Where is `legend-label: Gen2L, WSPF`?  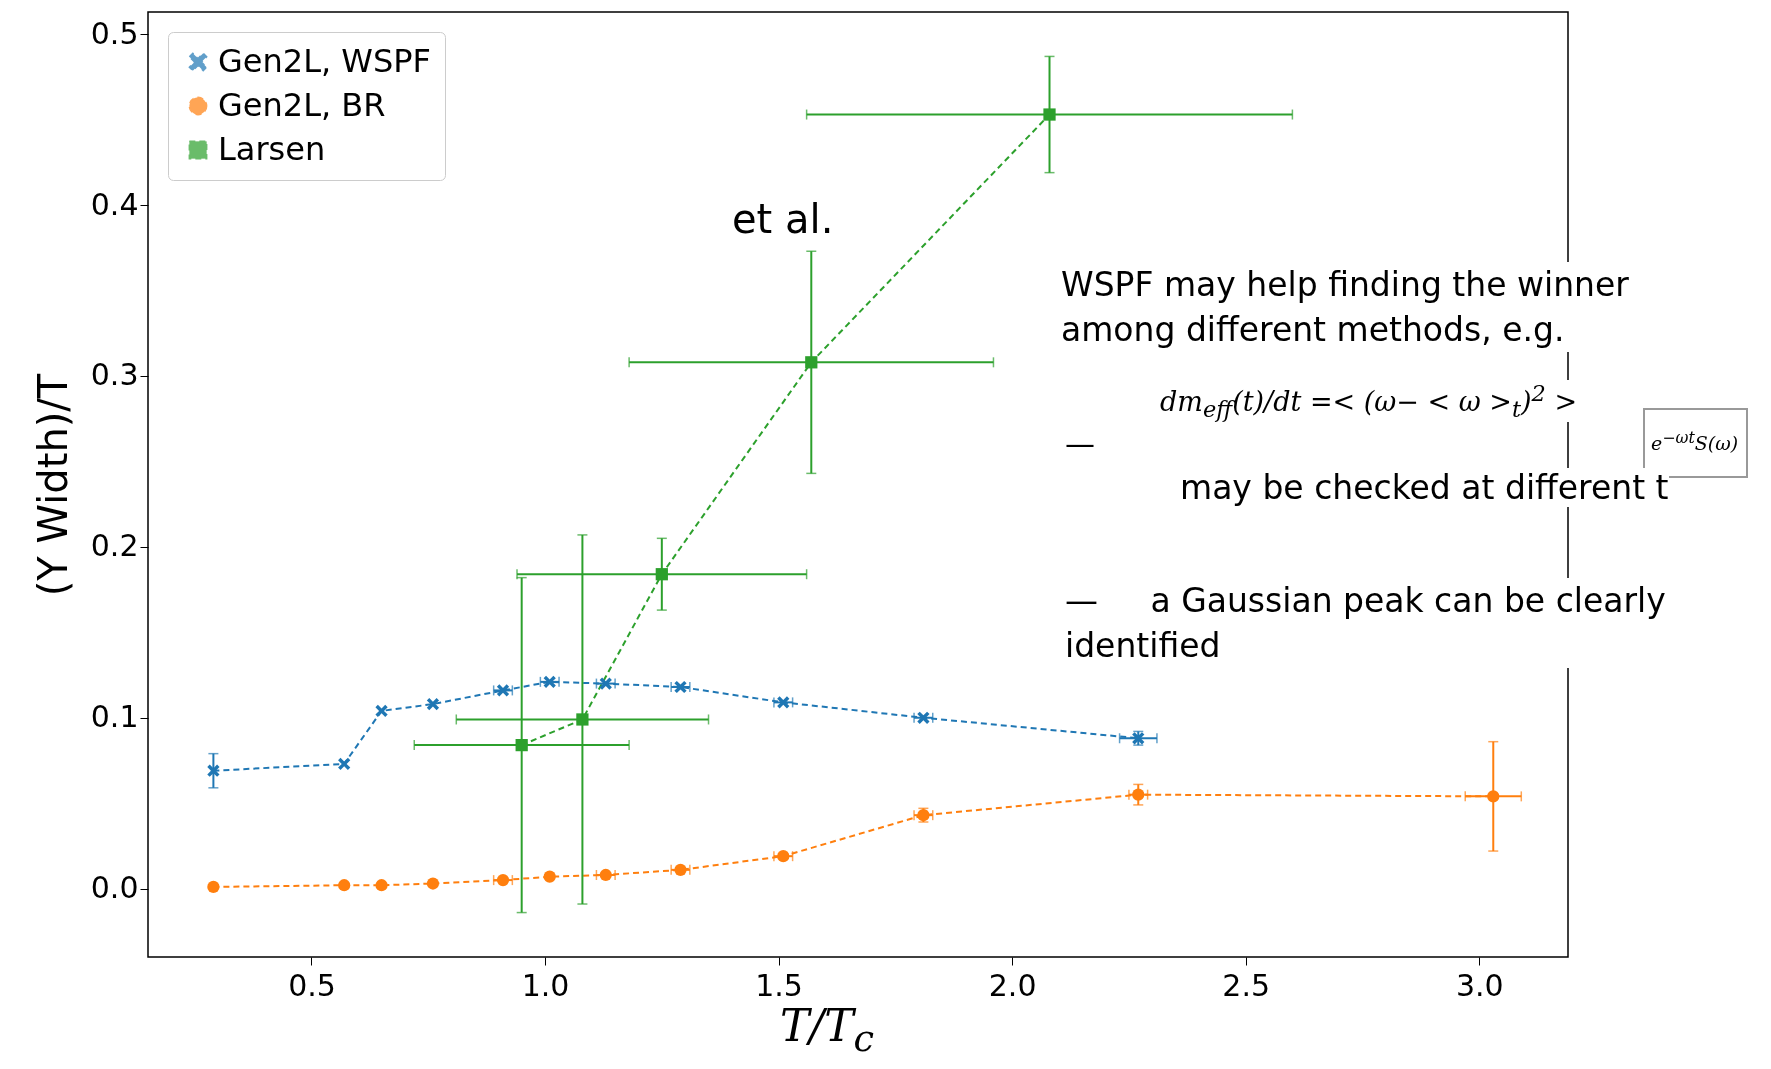
legend-label: Gen2L, WSPF is located at coordinates (324, 61).